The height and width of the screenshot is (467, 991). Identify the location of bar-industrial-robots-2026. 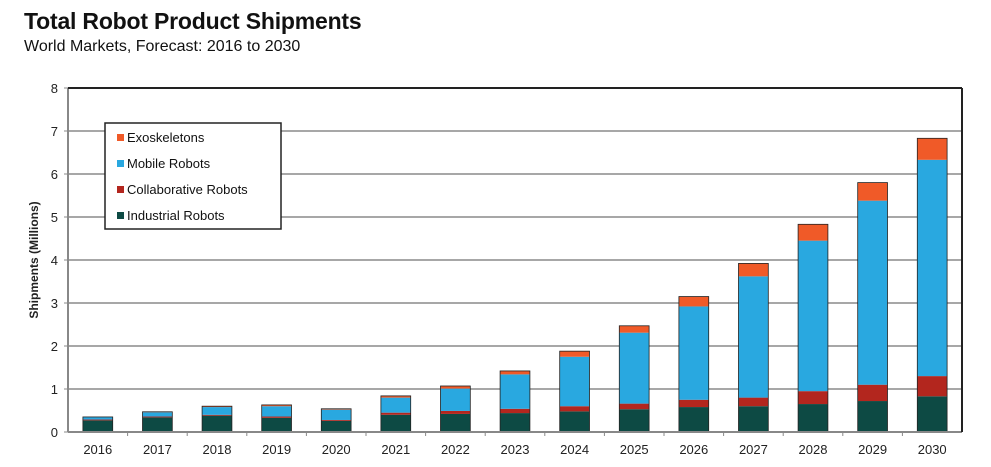
(693, 419).